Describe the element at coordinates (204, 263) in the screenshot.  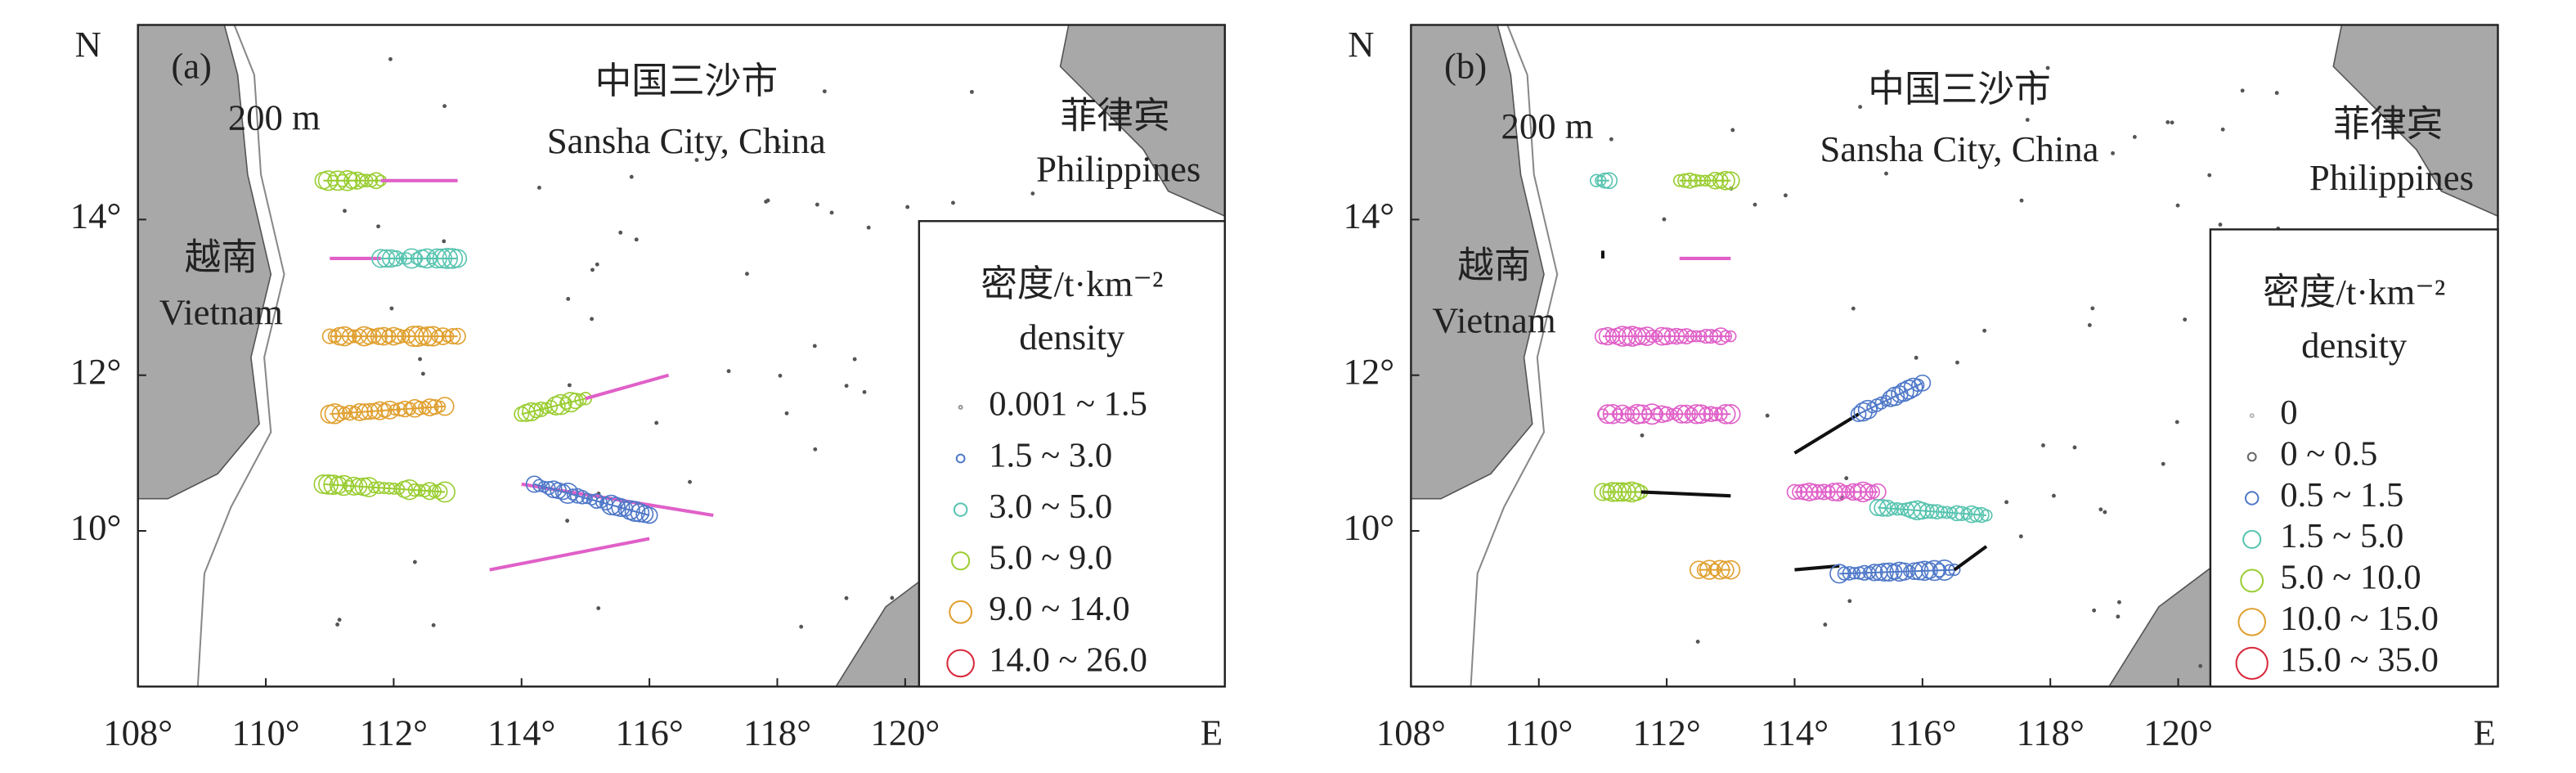
I see `land-vietnam` at that location.